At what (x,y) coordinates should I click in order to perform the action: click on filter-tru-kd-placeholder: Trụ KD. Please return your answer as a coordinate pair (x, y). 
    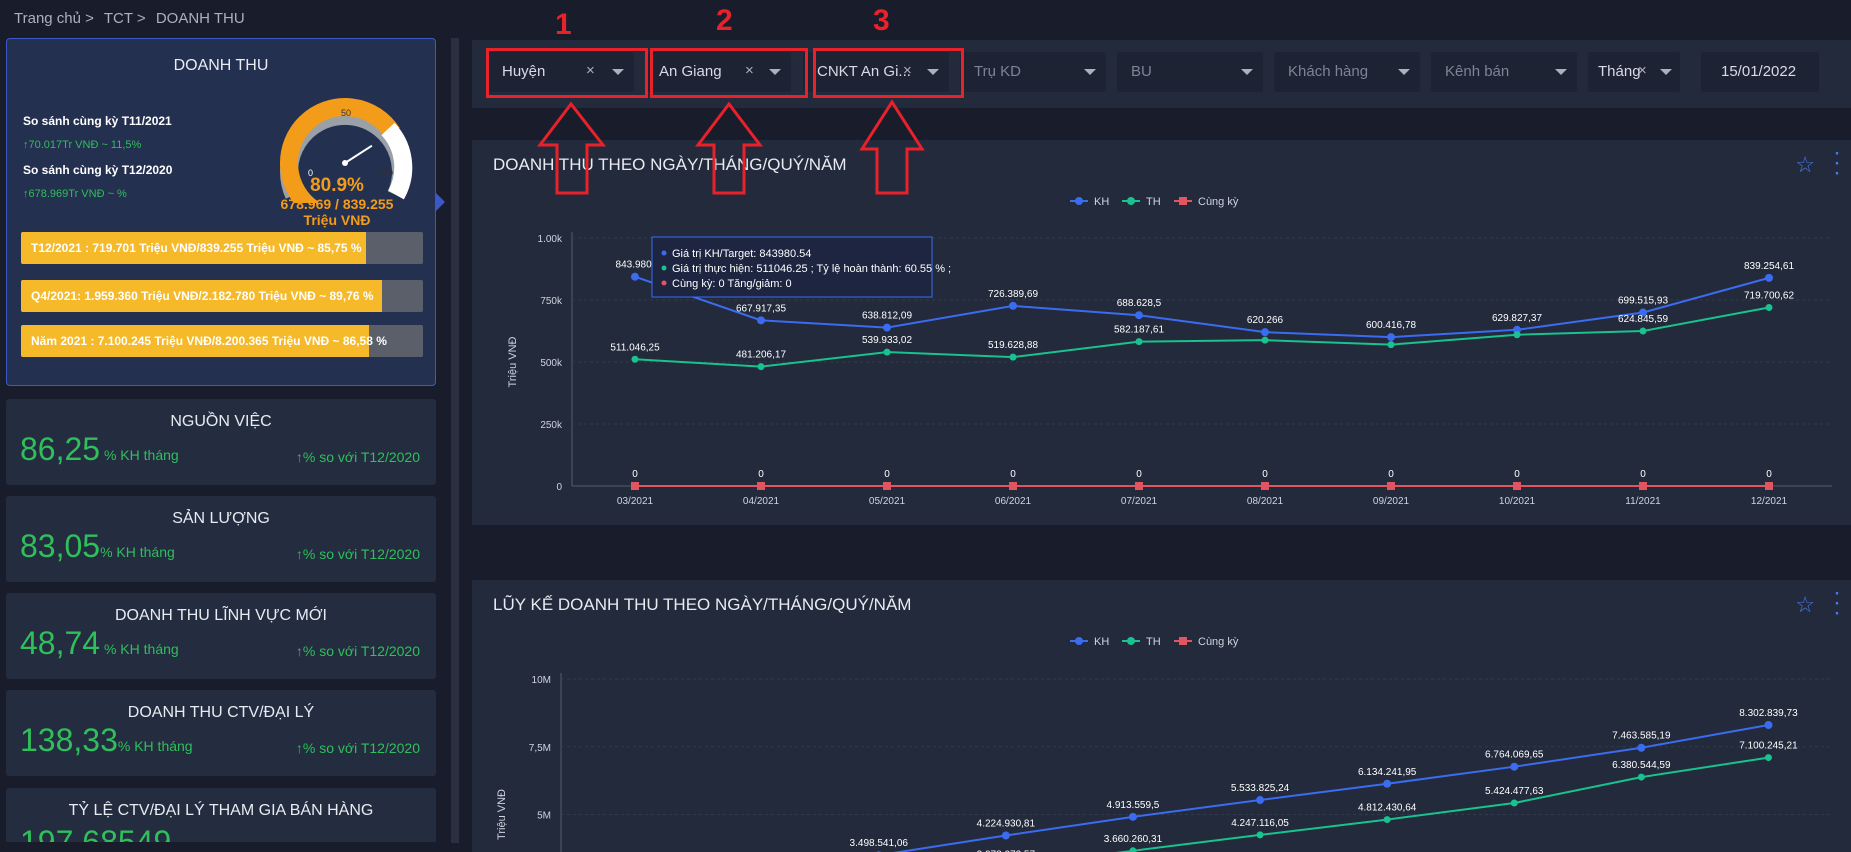
    Looking at the image, I should click on (997, 71).